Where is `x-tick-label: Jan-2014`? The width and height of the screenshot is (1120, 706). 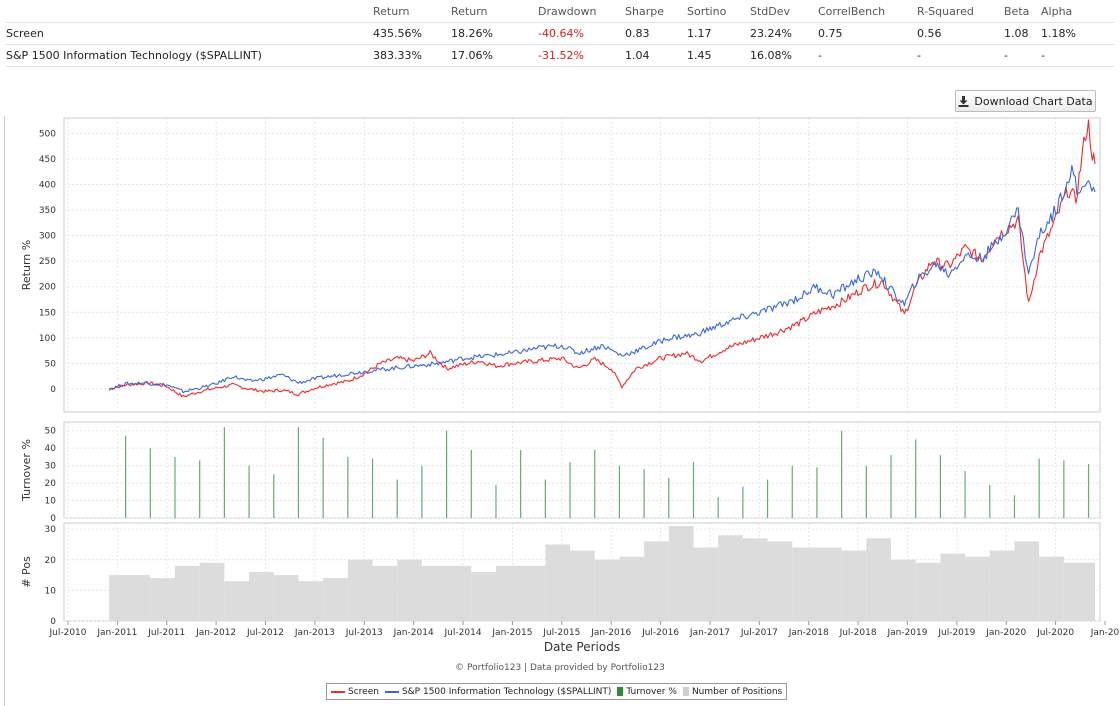 x-tick-label: Jan-2014 is located at coordinates (413, 633).